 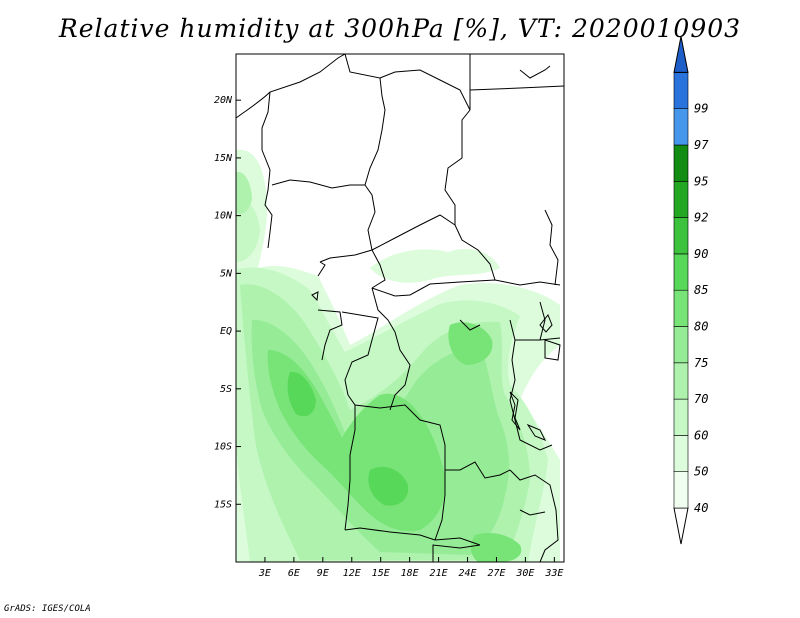 I want to click on colorbar-label: 80, so click(x=701, y=327).